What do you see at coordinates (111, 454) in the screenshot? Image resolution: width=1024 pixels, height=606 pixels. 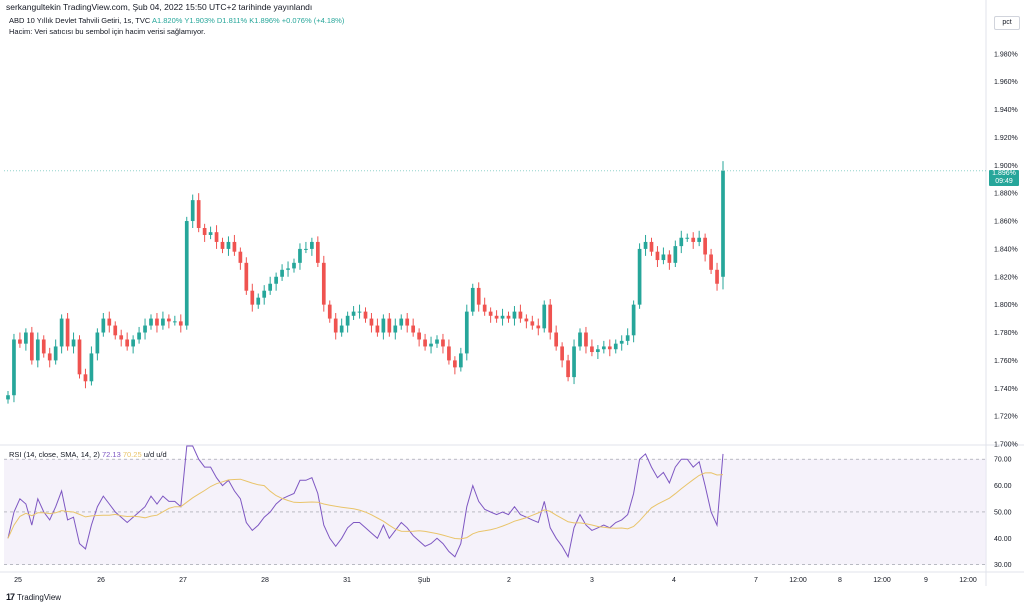 I see `rsi-value: 72.13` at bounding box center [111, 454].